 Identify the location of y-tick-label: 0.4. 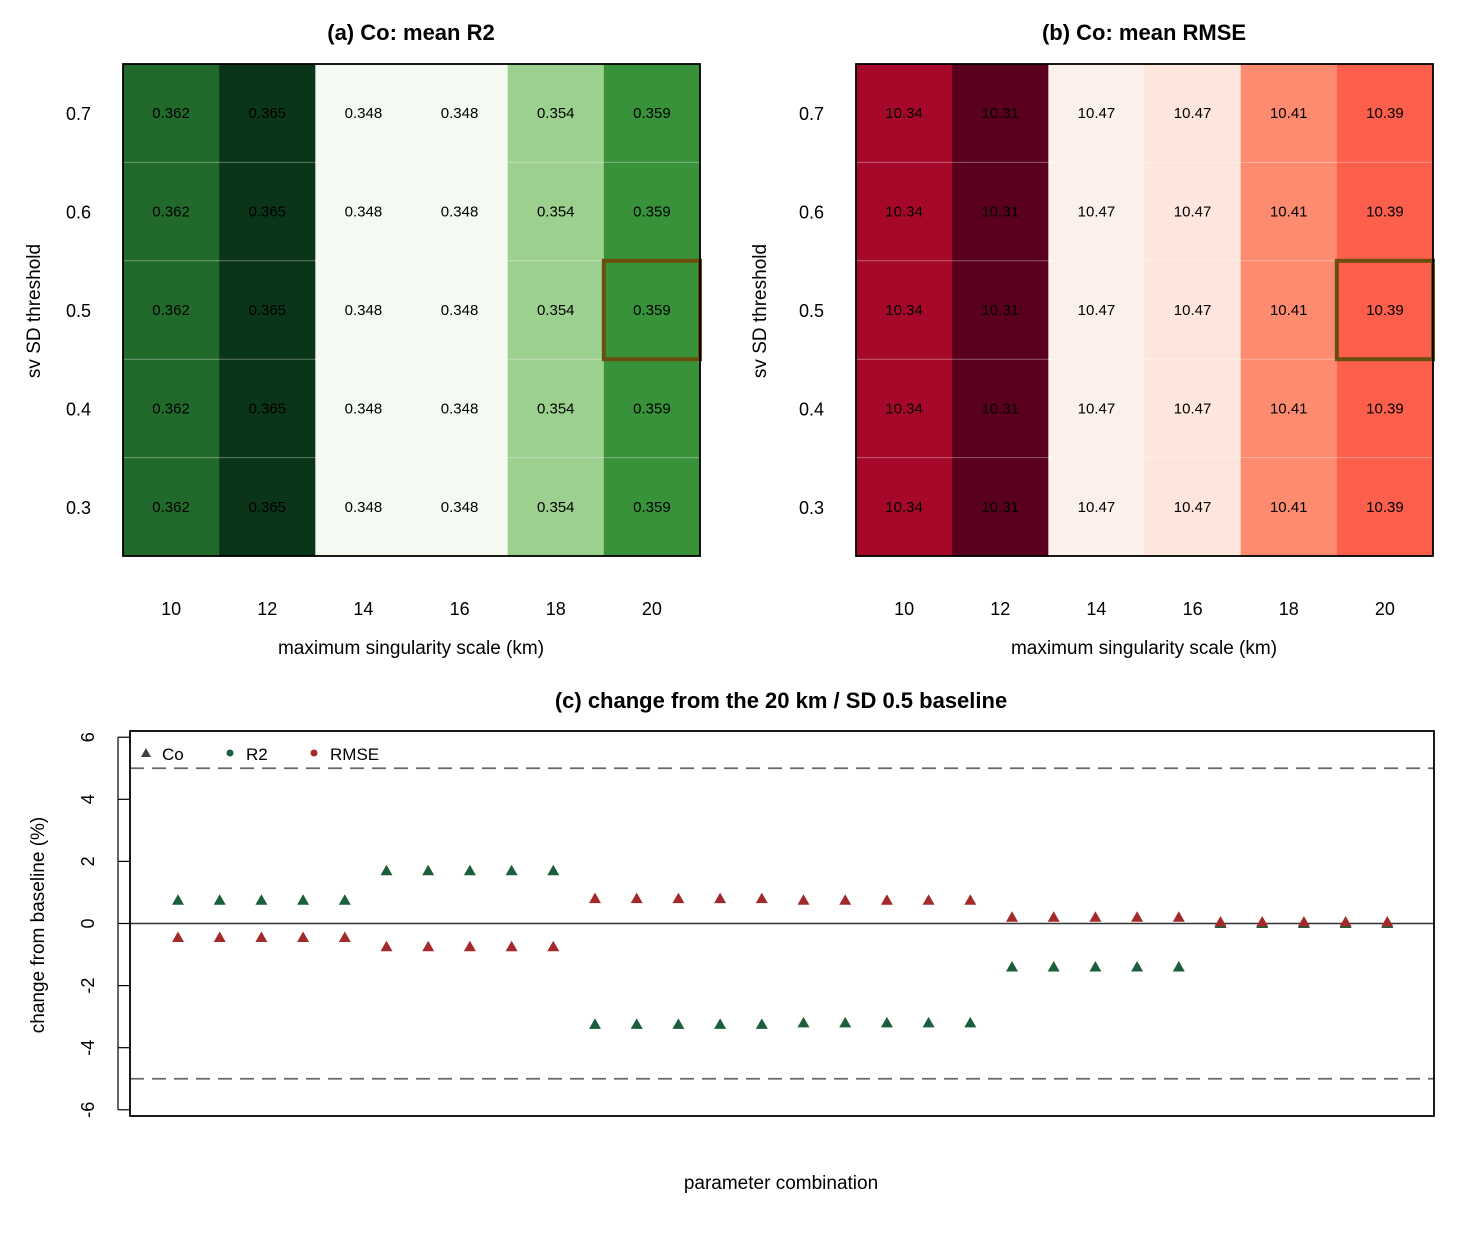
(78, 409).